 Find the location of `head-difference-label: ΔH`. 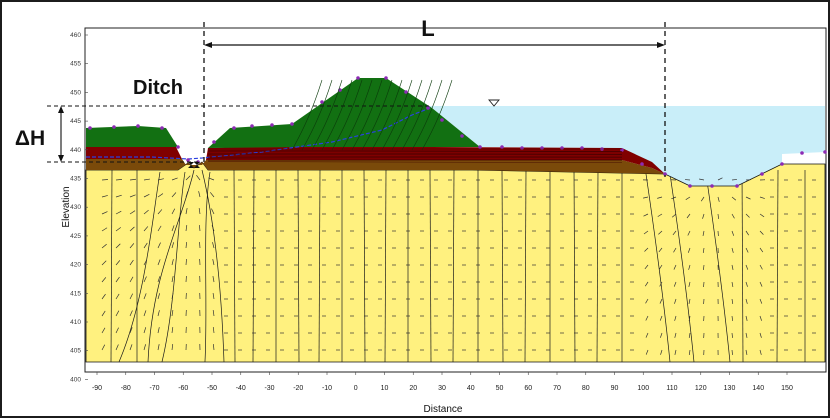

head-difference-label: ΔH is located at coordinates (30, 138).